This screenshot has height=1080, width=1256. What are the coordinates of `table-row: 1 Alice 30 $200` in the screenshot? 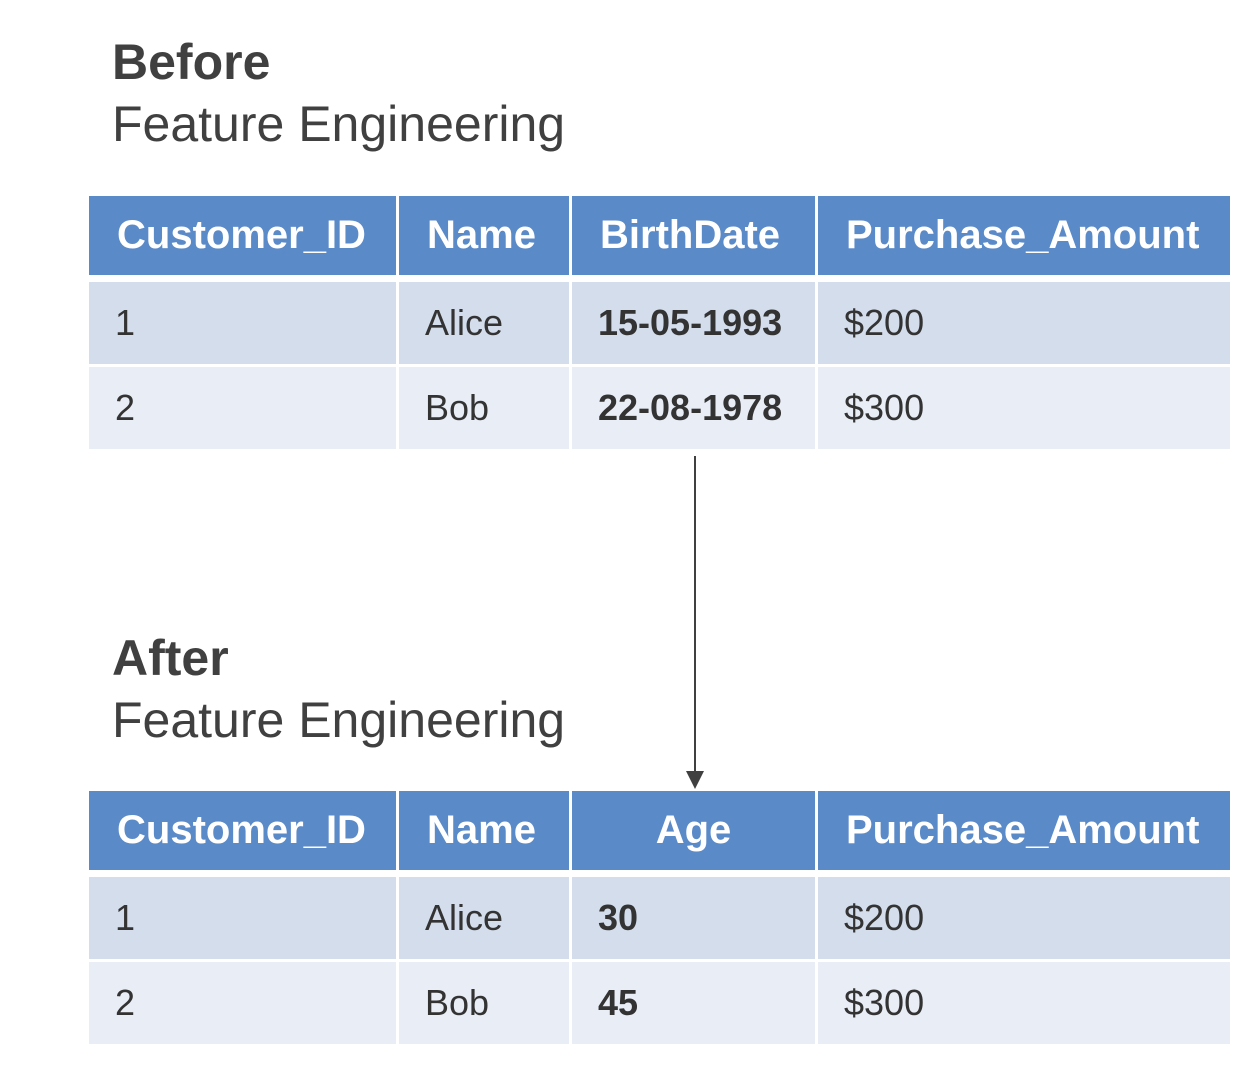 It's located at (659, 919).